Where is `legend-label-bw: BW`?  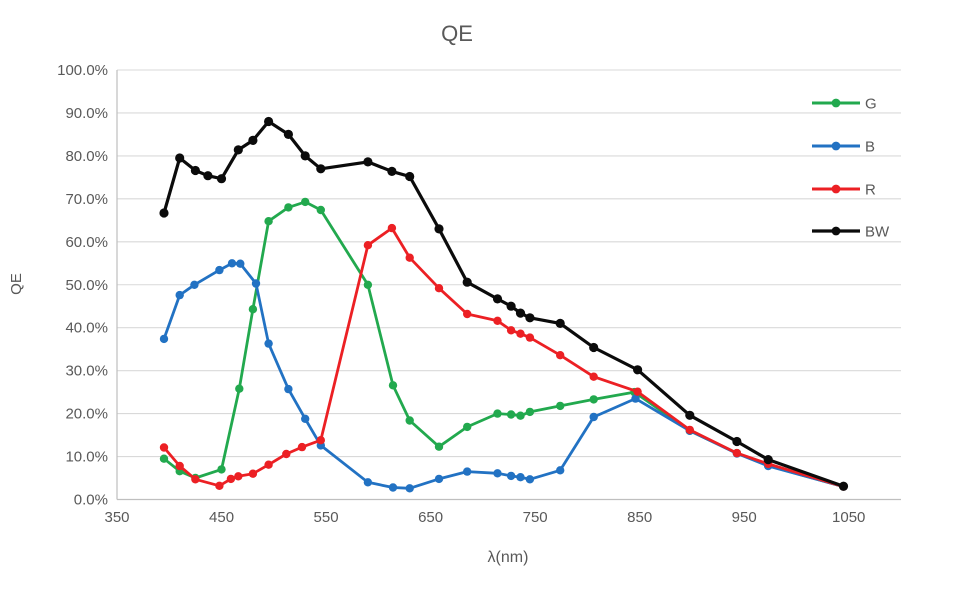 legend-label-bw: BW is located at coordinates (877, 232).